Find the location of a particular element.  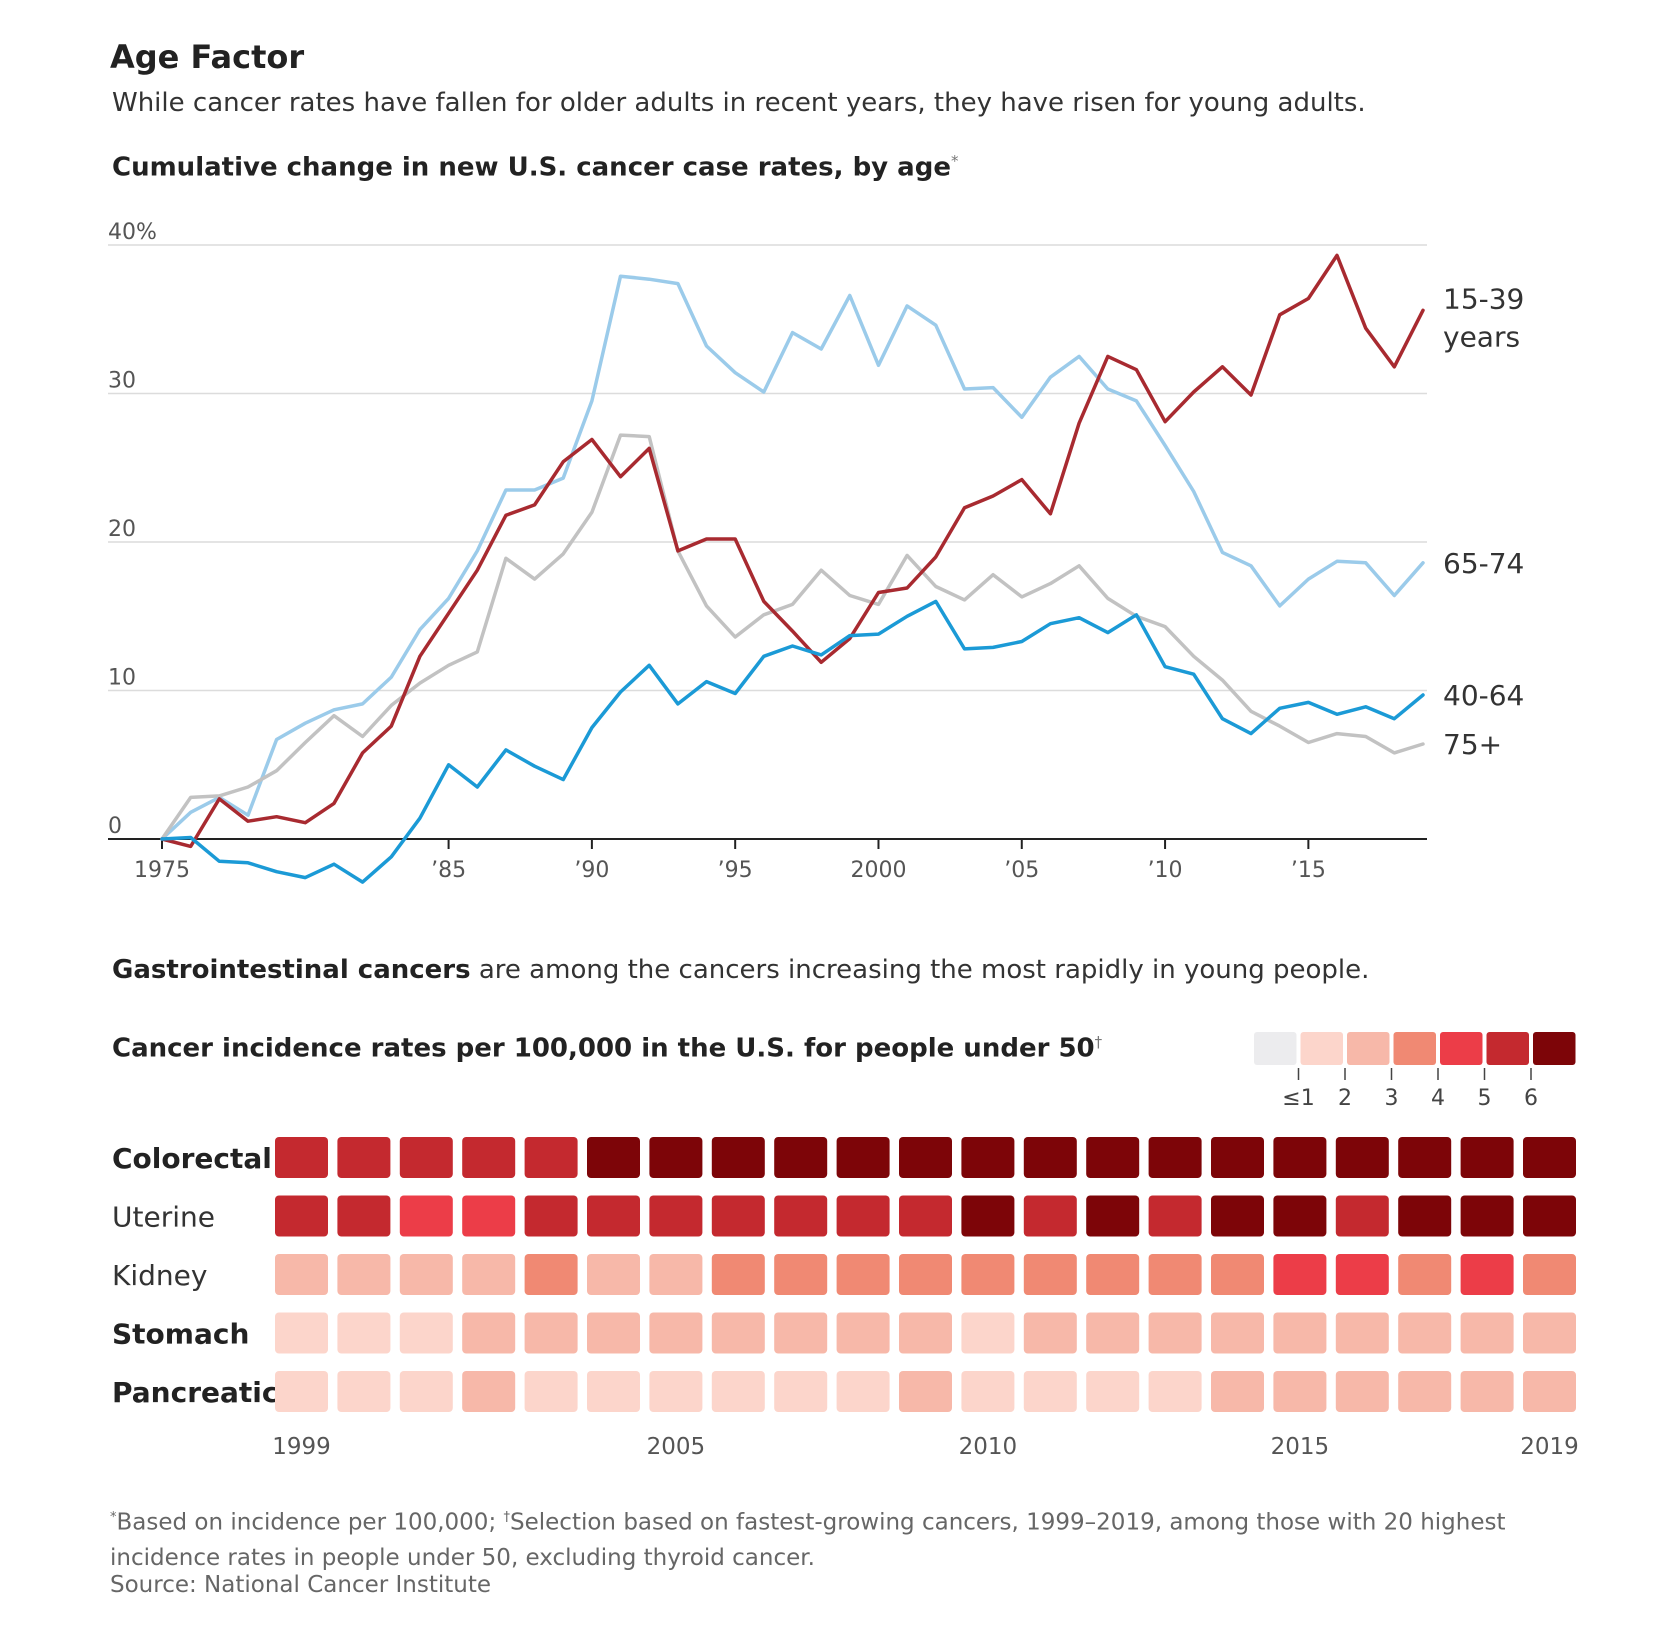

legend-label: 2 is located at coordinates (1345, 1098).